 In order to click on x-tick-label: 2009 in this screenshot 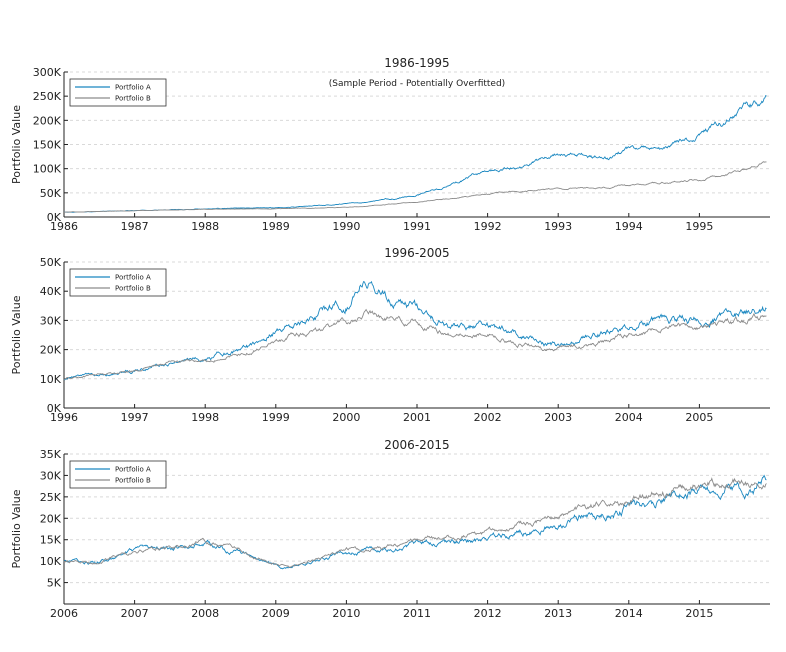, I will do `click(276, 613)`.